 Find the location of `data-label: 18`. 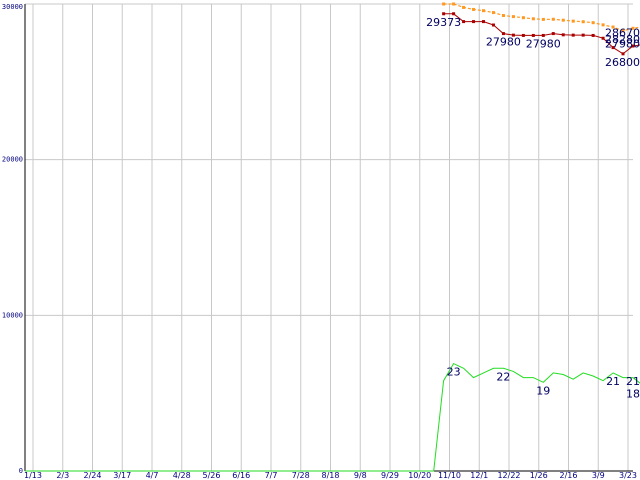

data-label: 18 is located at coordinates (633, 393).